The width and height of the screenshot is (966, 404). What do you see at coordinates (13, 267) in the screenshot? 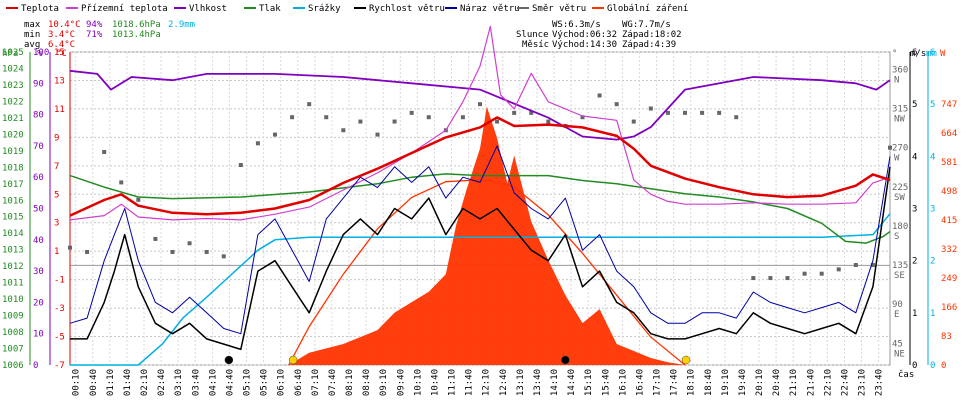
I see `tick-pressure: 1012` at bounding box center [13, 267].